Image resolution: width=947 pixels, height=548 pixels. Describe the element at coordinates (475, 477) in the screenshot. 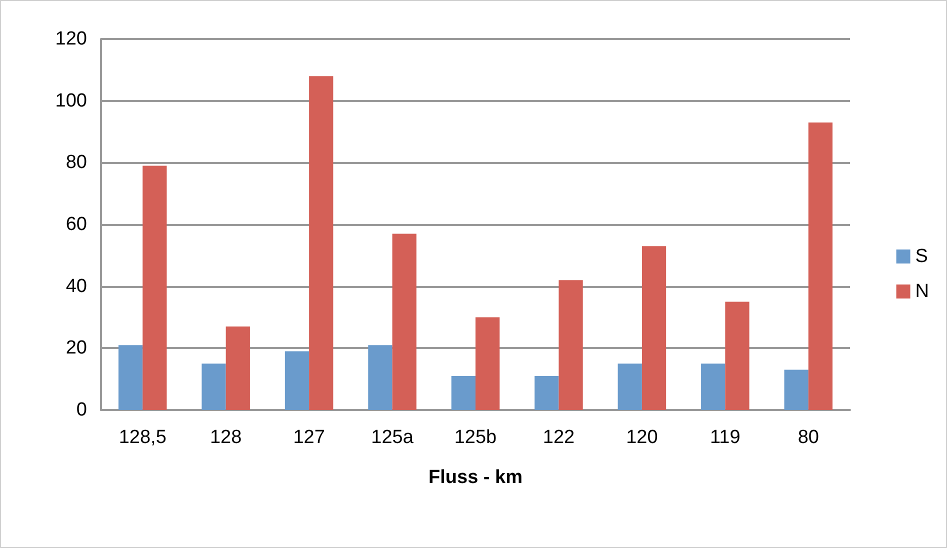

I see `x-axis-title: Fluss - km` at that location.